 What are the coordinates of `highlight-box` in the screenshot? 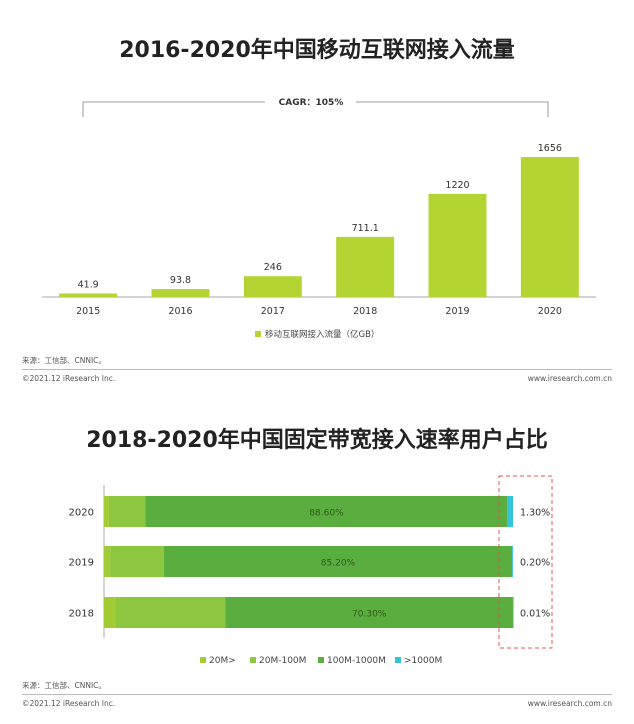 It's located at (525, 562).